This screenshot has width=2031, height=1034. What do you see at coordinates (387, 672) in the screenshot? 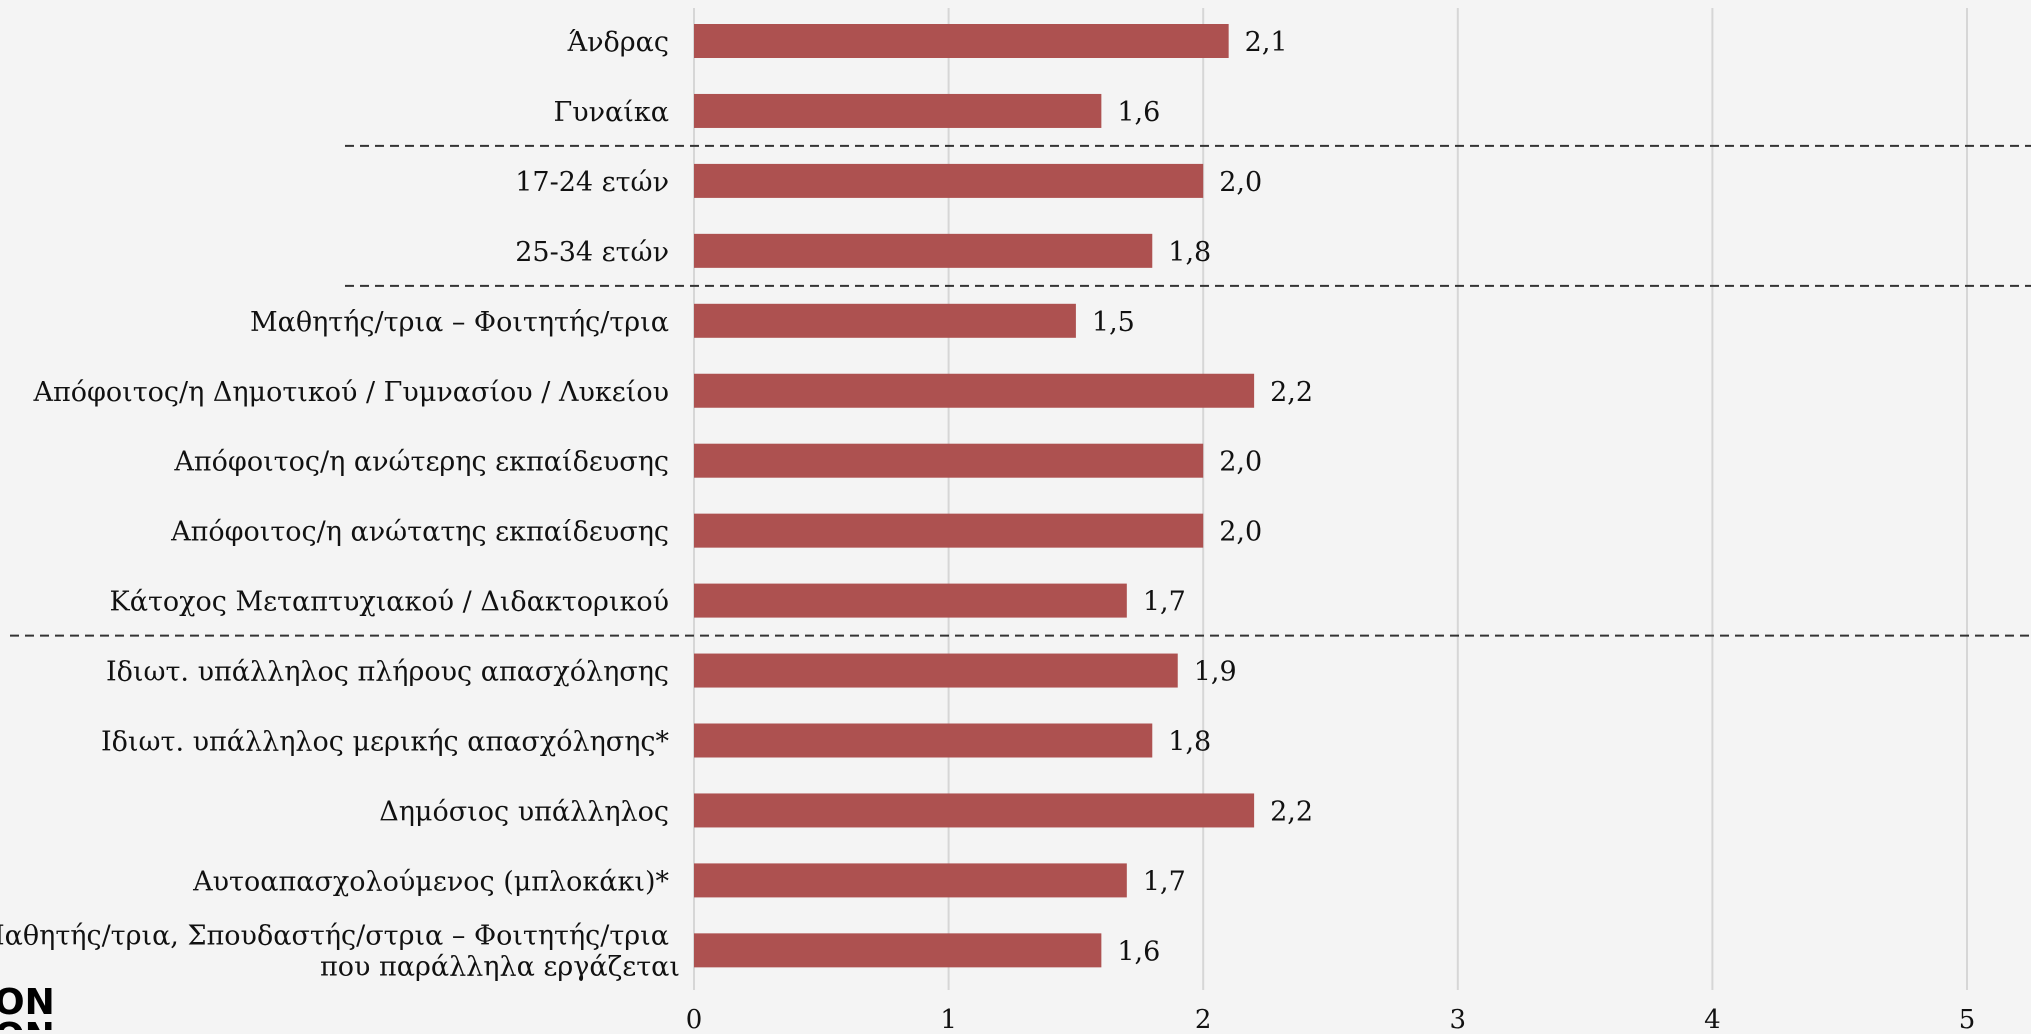
I see `category-label: Ιδιωτ. υπάλληλος πλήρους απασχόλησης` at bounding box center [387, 672].